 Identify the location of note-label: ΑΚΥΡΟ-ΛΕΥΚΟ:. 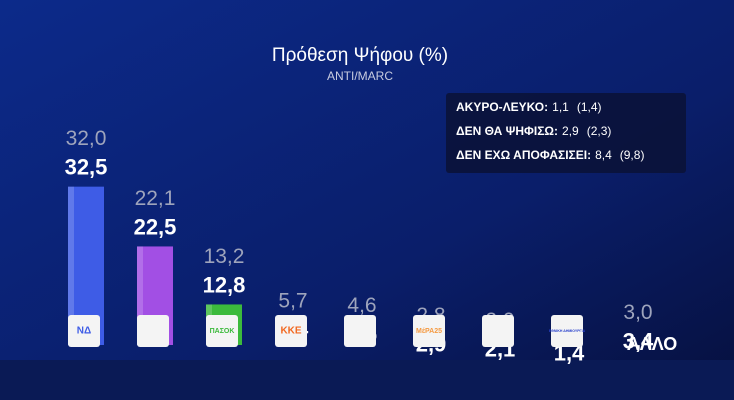
(502, 107).